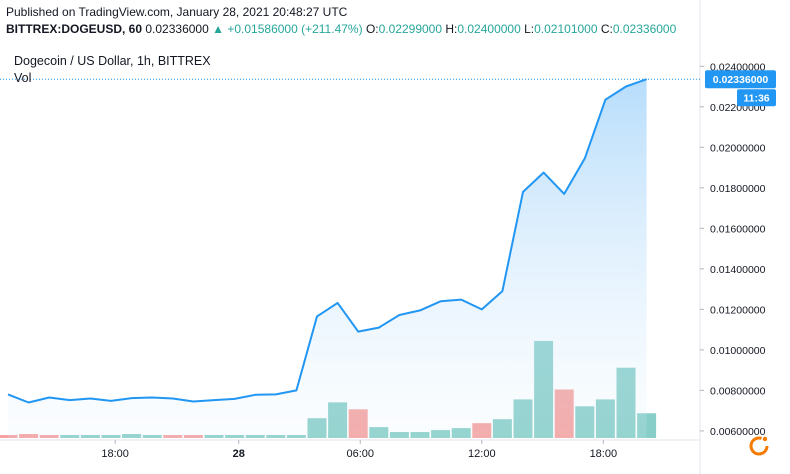 Image resolution: width=790 pixels, height=474 pixels. Describe the element at coordinates (738, 229) in the screenshot. I see `y-tick-label: 0.01600000` at that location.